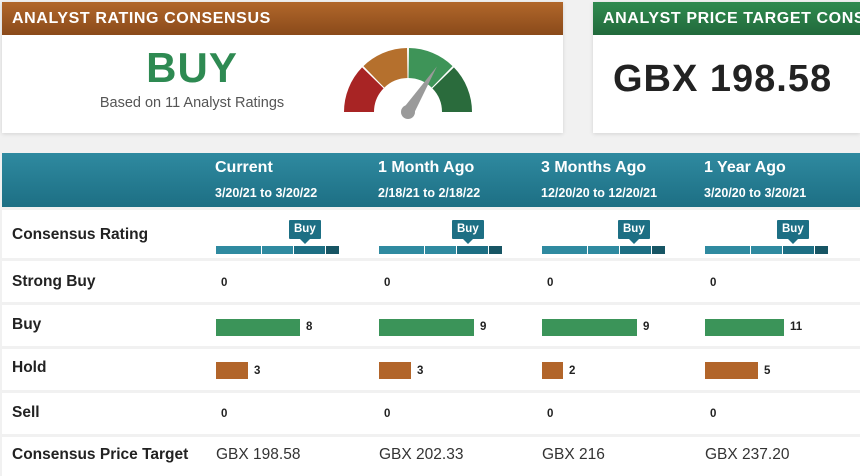 This screenshot has height=476, width=860. I want to click on column-header-3-months: 3 Months Ago 12/20/20 to 12/20/21, so click(599, 179).